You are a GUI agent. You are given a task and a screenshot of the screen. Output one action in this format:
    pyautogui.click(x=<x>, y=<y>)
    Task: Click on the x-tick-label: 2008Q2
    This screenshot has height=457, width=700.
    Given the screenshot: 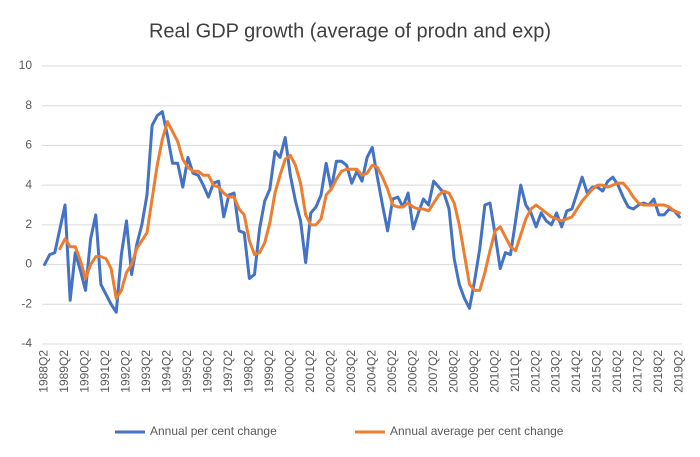 What is the action you would take?
    pyautogui.click(x=453, y=371)
    